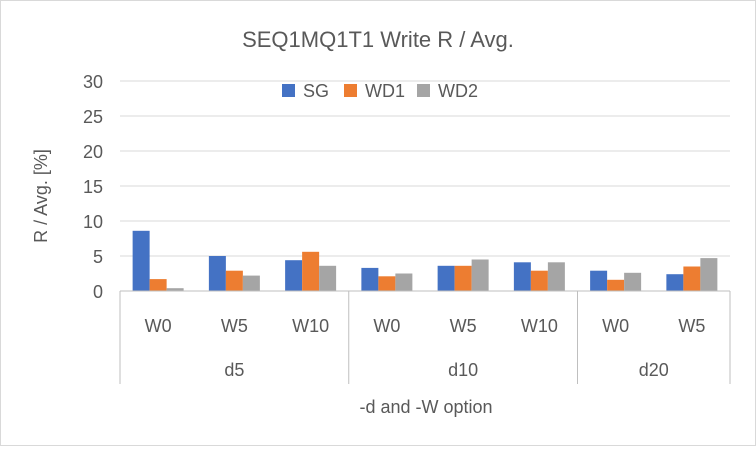 The height and width of the screenshot is (450, 756). What do you see at coordinates (458, 91) in the screenshot?
I see `legend-label-wd2: WD2` at bounding box center [458, 91].